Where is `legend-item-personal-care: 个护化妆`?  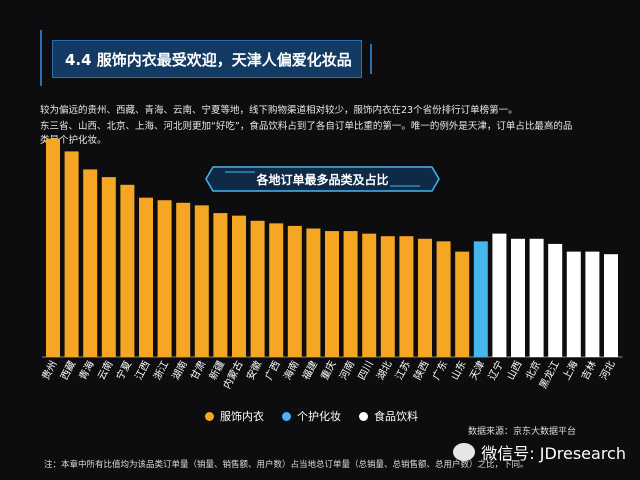
legend-item-personal-care: 个护化妆 is located at coordinates (311, 416).